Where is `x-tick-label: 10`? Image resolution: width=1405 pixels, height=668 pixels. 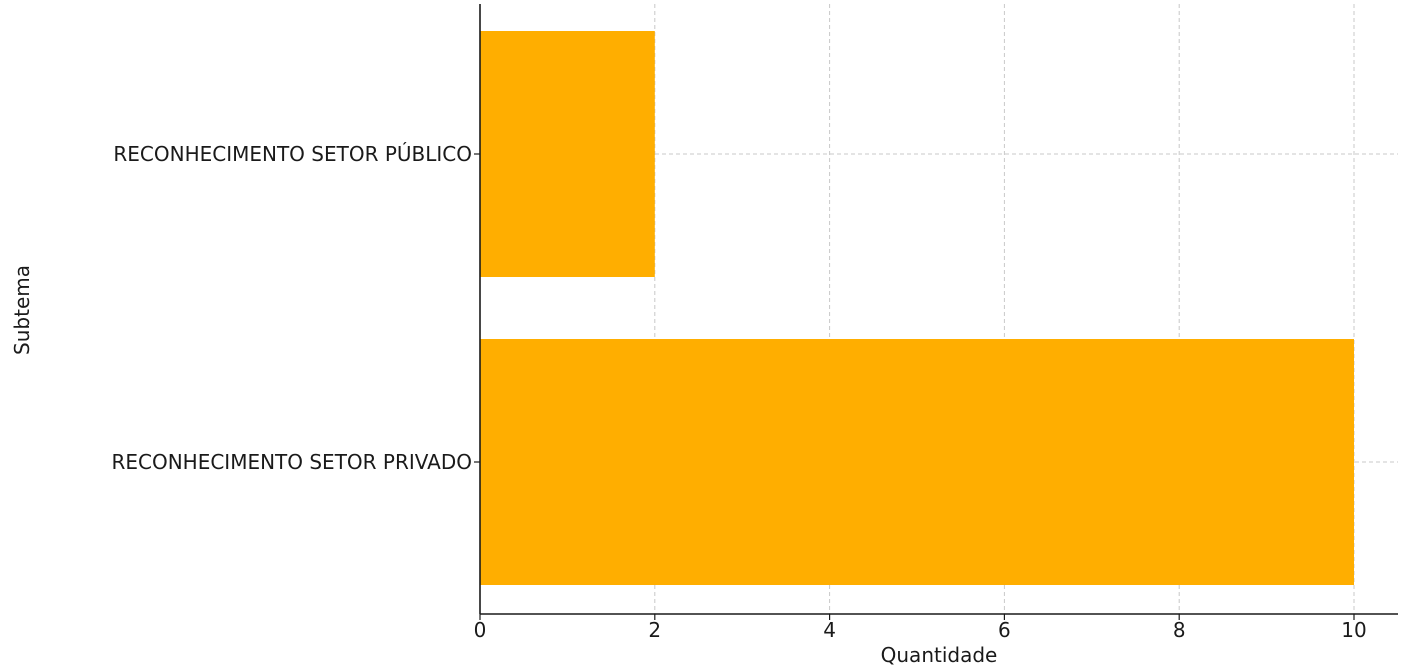
x-tick-label: 10 is located at coordinates (1353, 630).